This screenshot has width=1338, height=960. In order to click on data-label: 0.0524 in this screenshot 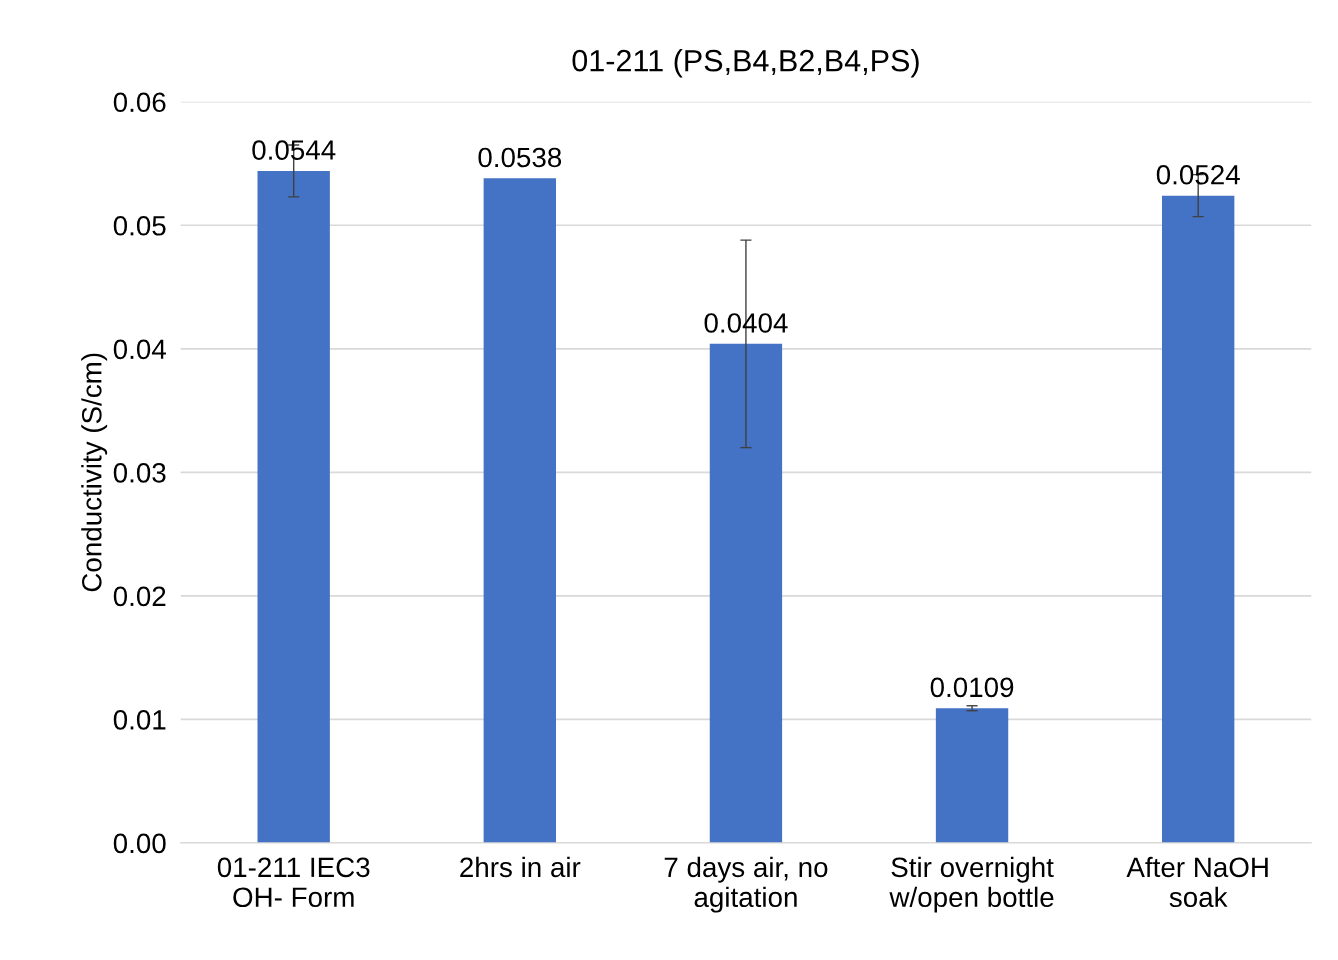, I will do `click(1198, 174)`.